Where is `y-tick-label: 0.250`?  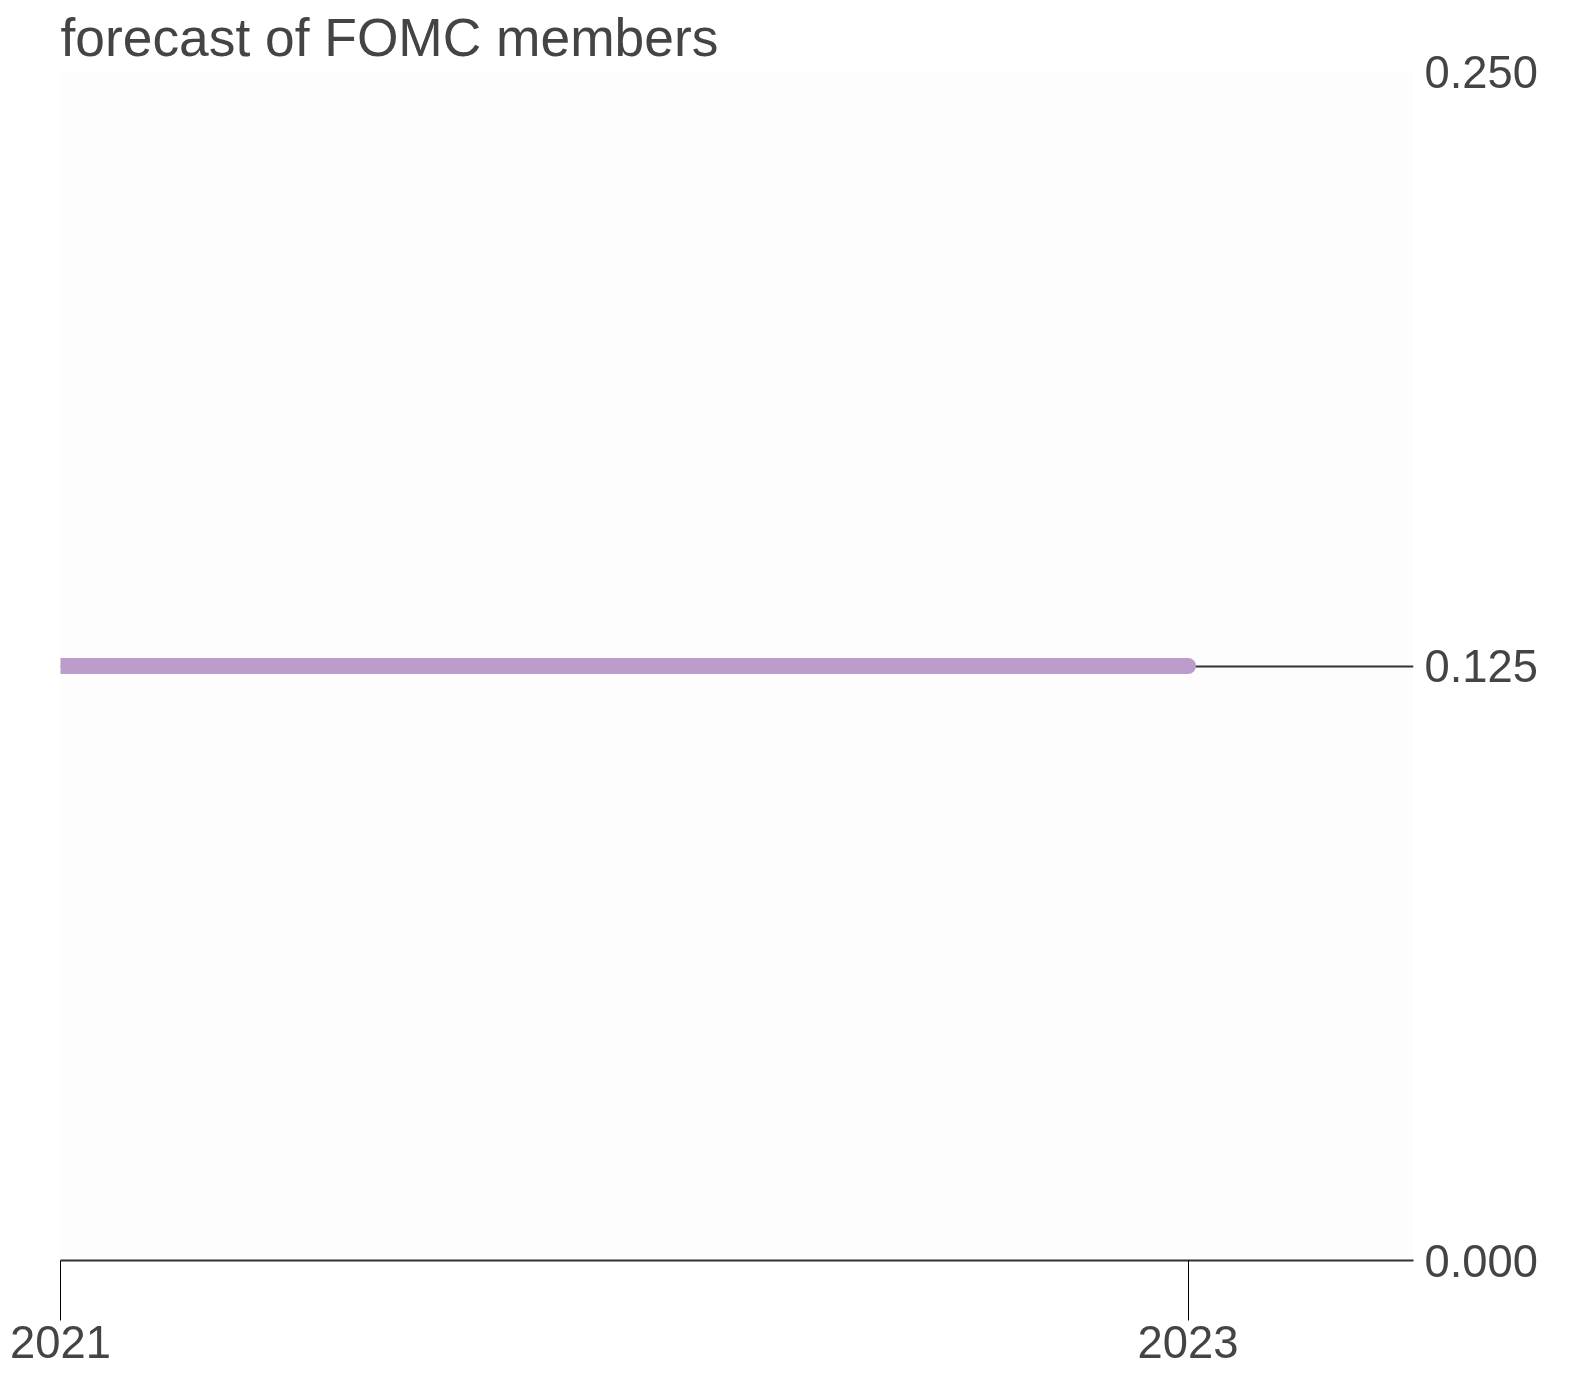 y-tick-label: 0.250 is located at coordinates (1481, 72).